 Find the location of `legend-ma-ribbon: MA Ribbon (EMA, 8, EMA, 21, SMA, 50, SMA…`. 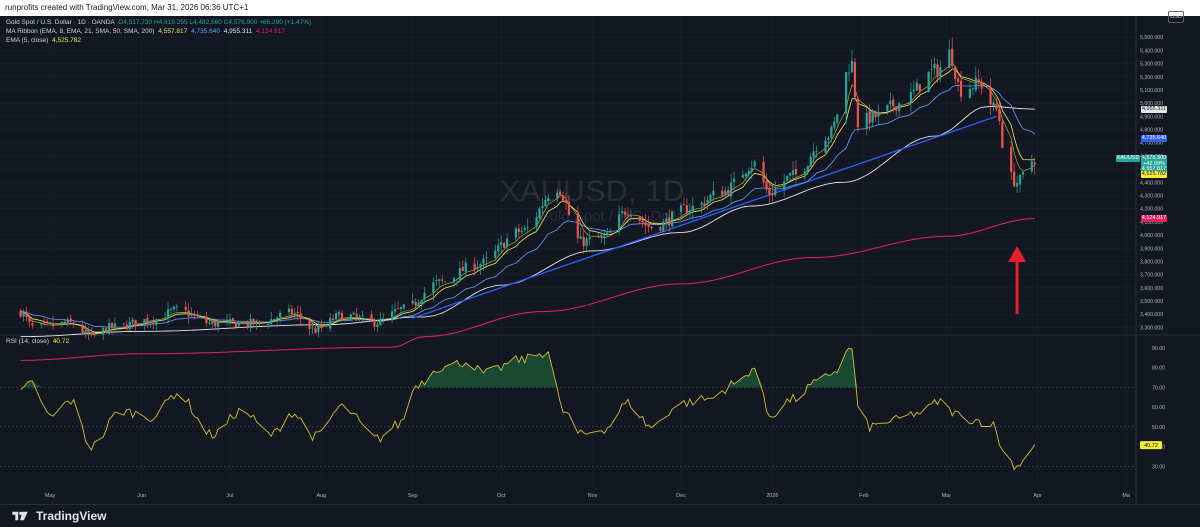

legend-ma-ribbon: MA Ribbon (EMA, 8, EMA, 21, SMA, 50, SMA… is located at coordinates (145, 31).